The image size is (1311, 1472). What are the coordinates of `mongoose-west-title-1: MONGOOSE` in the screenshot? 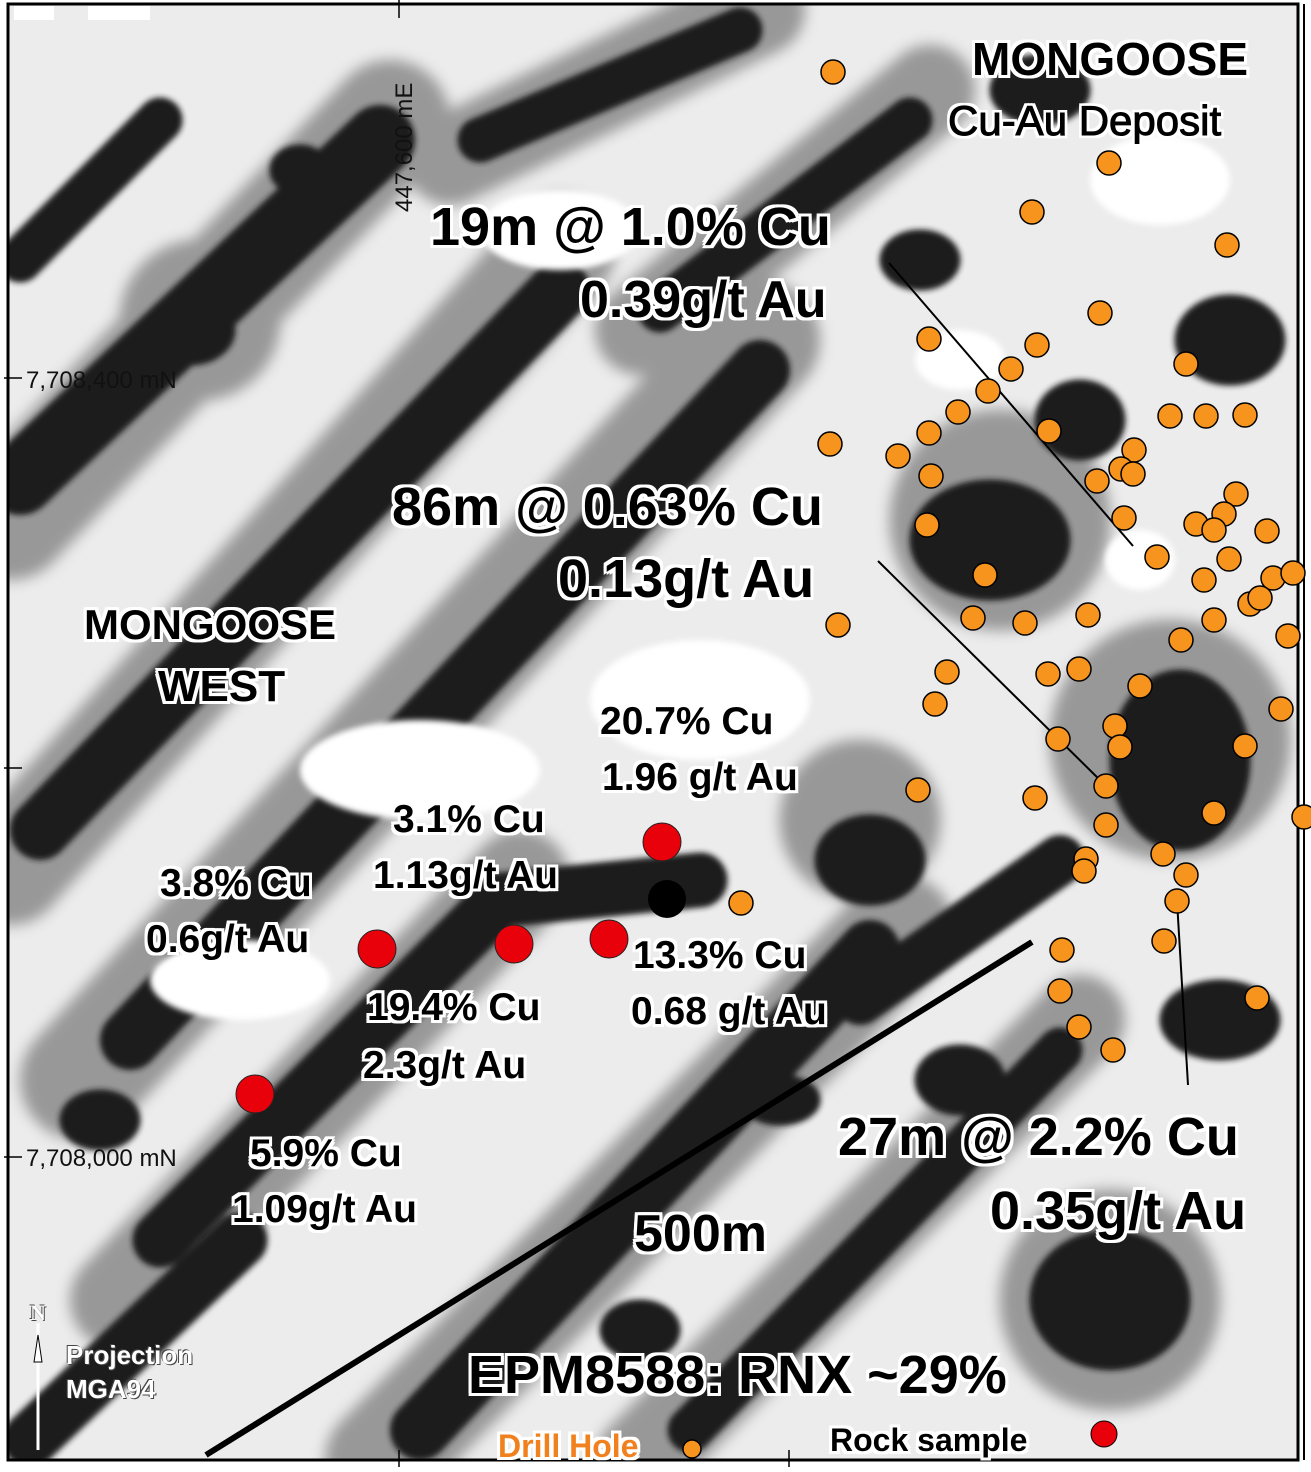 It's located at (210, 624).